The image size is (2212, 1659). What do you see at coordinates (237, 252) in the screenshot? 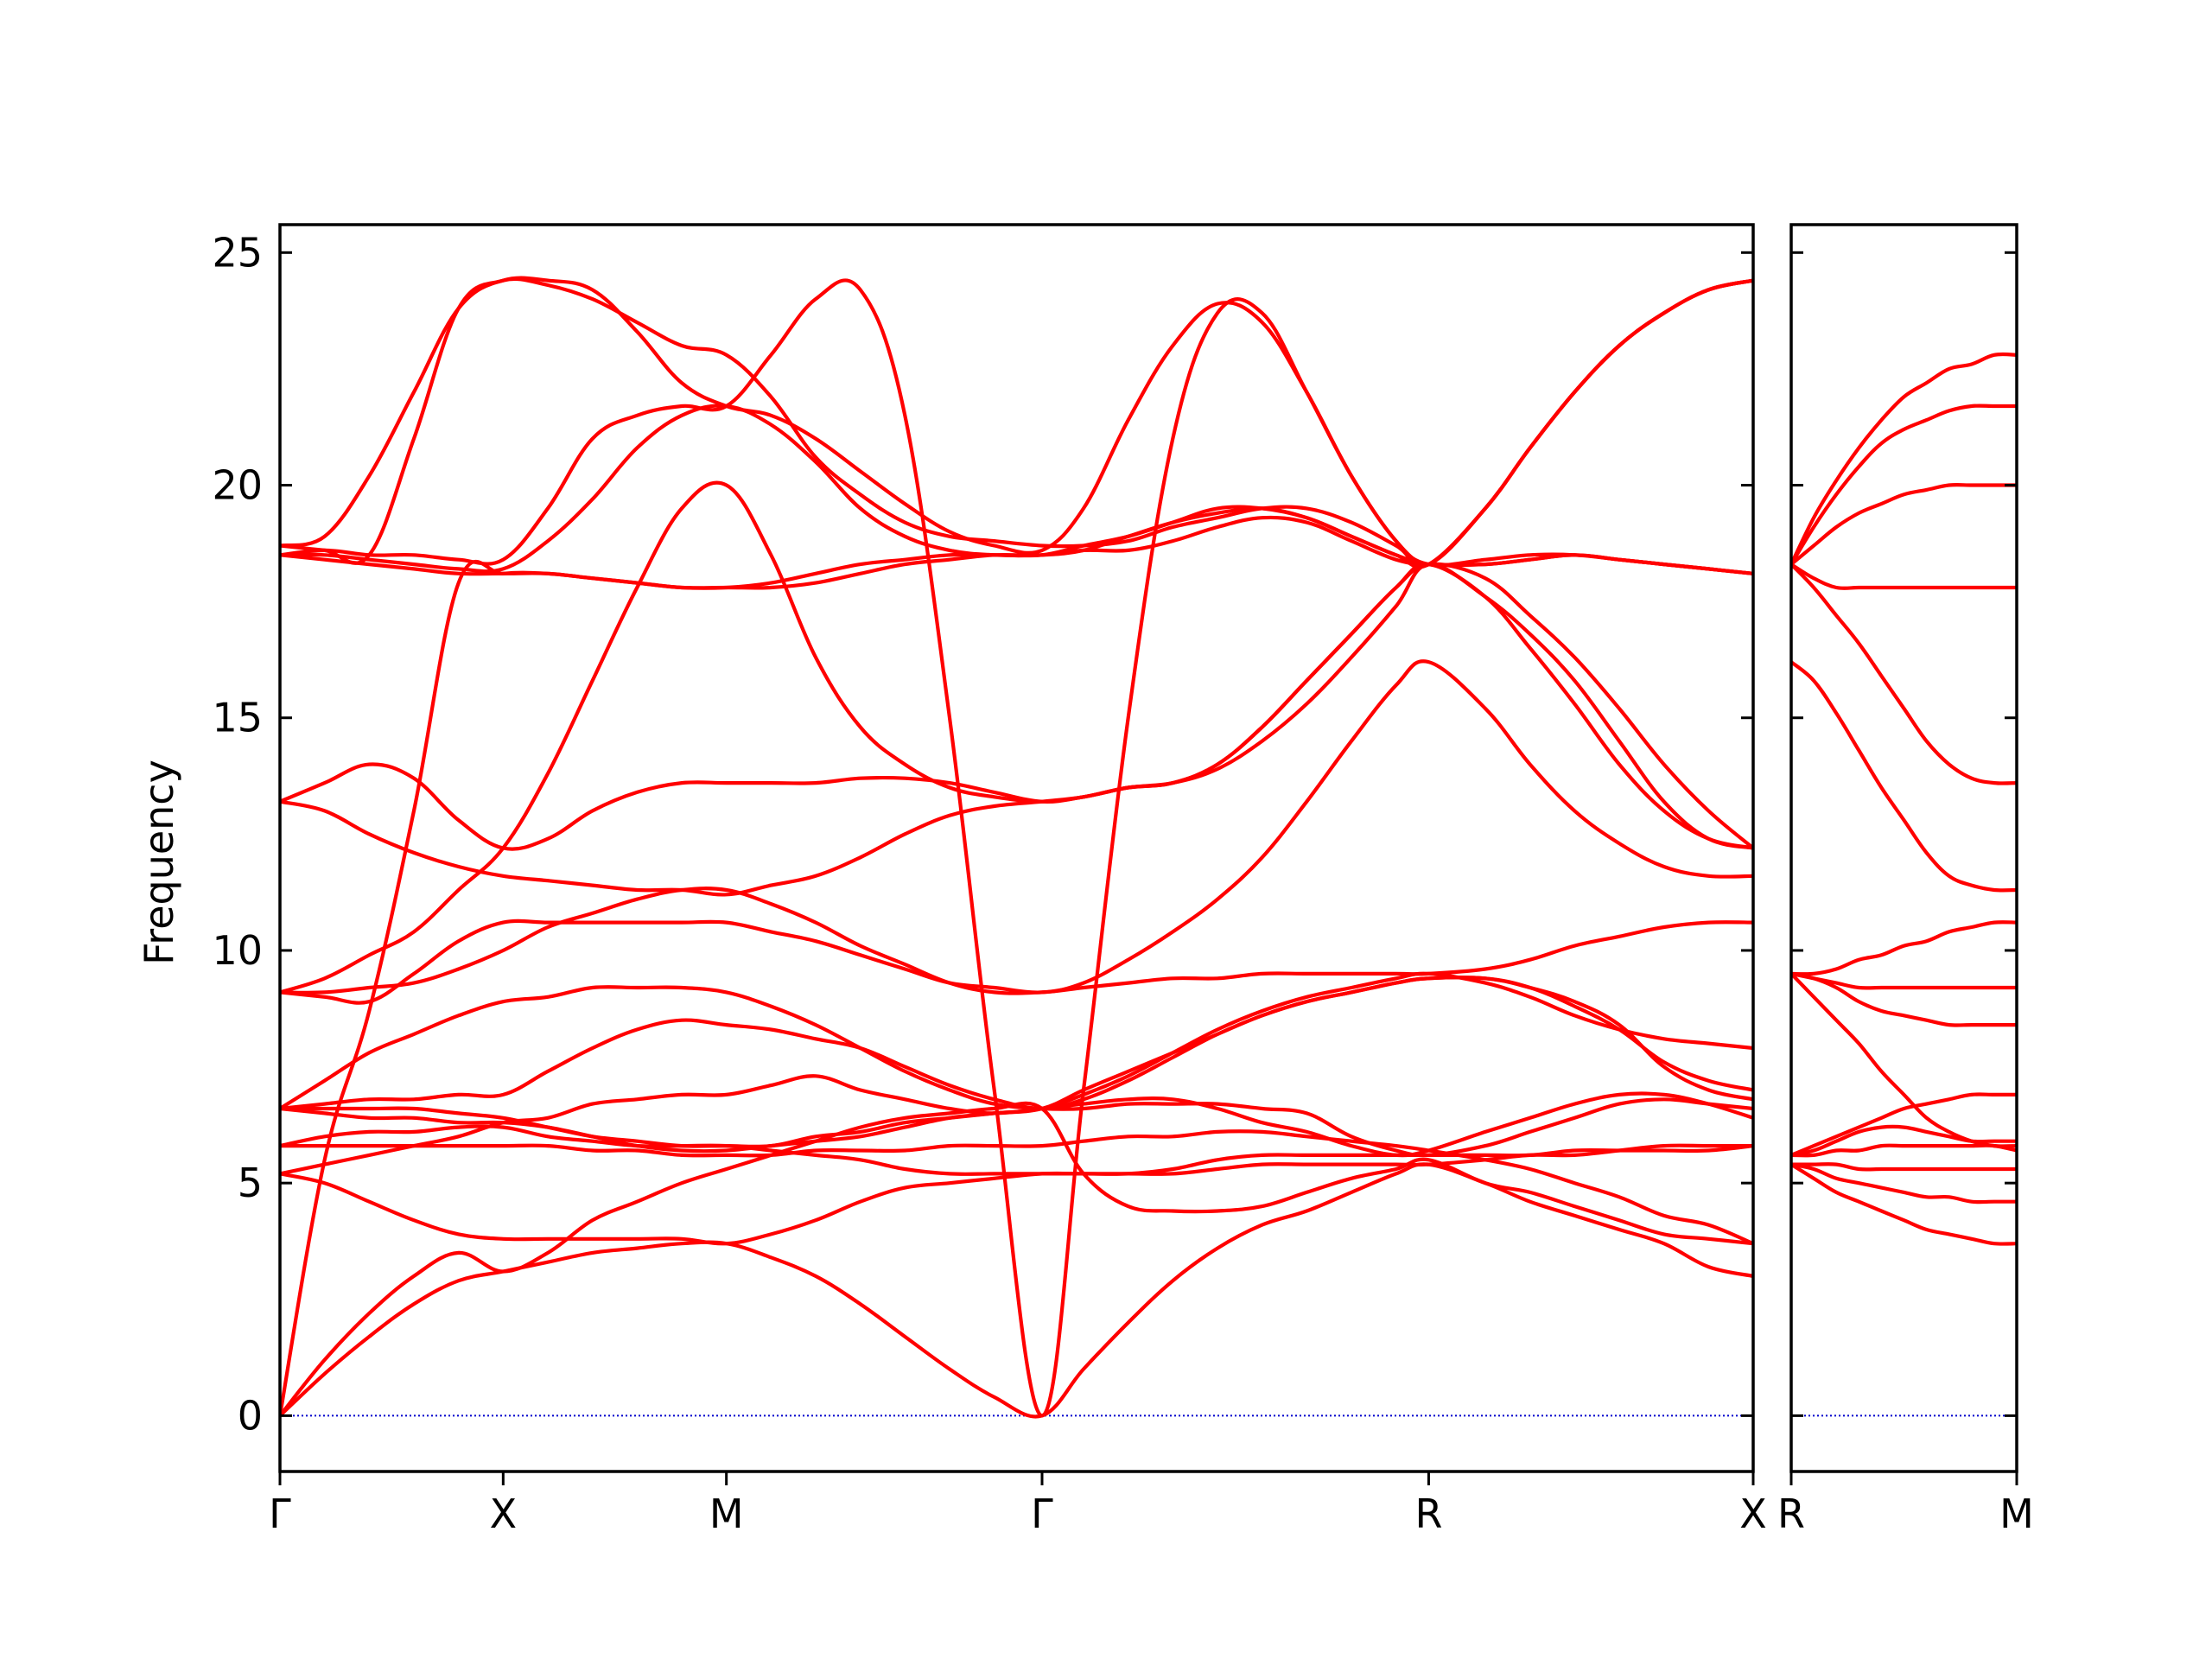
I see `y-tick-label: 25` at bounding box center [237, 252].